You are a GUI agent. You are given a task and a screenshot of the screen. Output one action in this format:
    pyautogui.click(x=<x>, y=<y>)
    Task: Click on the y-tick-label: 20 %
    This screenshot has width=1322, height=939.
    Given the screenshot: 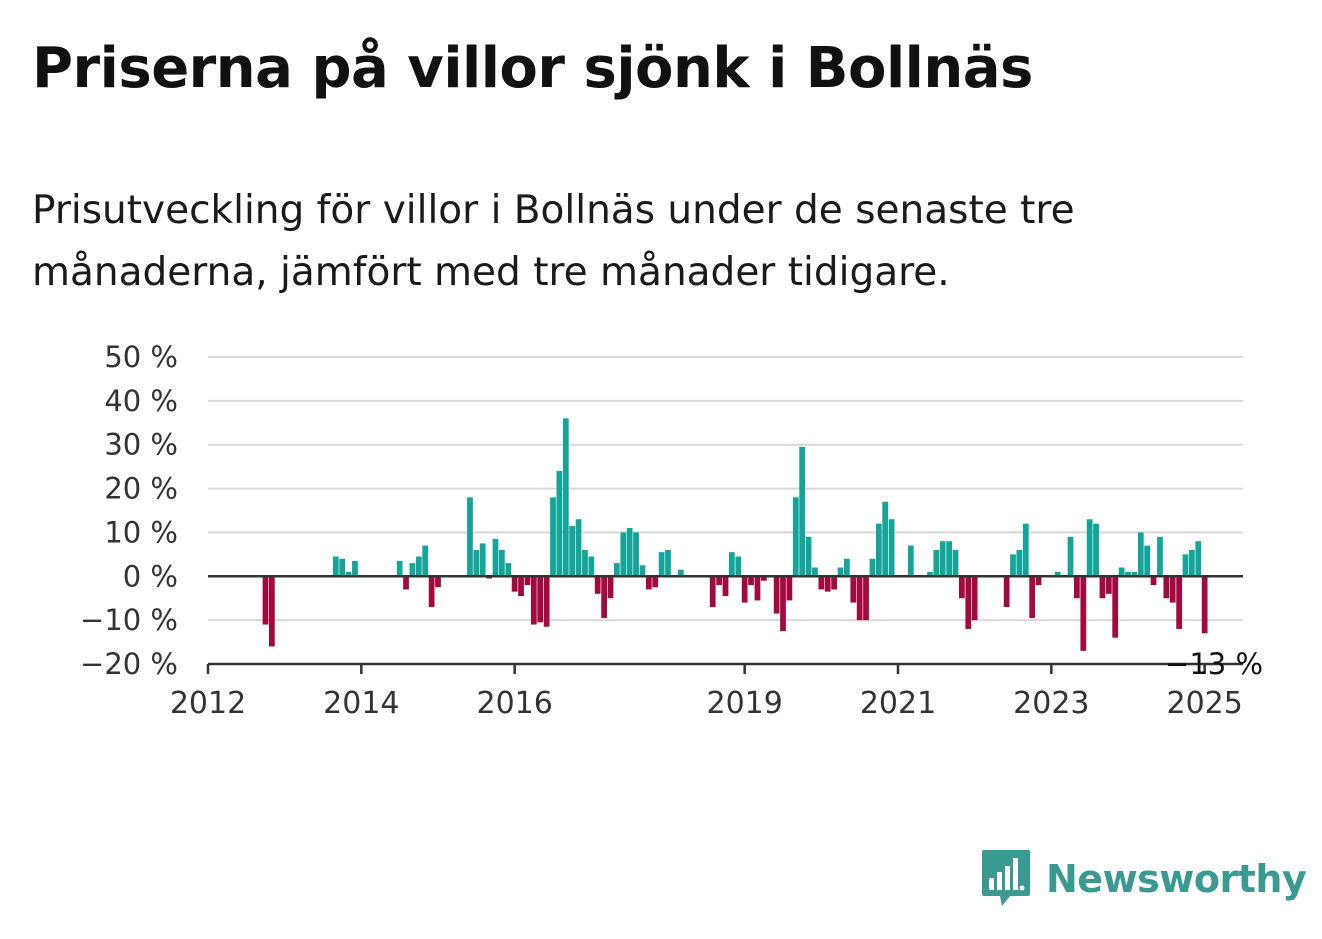 What is the action you would take?
    pyautogui.click(x=141, y=489)
    